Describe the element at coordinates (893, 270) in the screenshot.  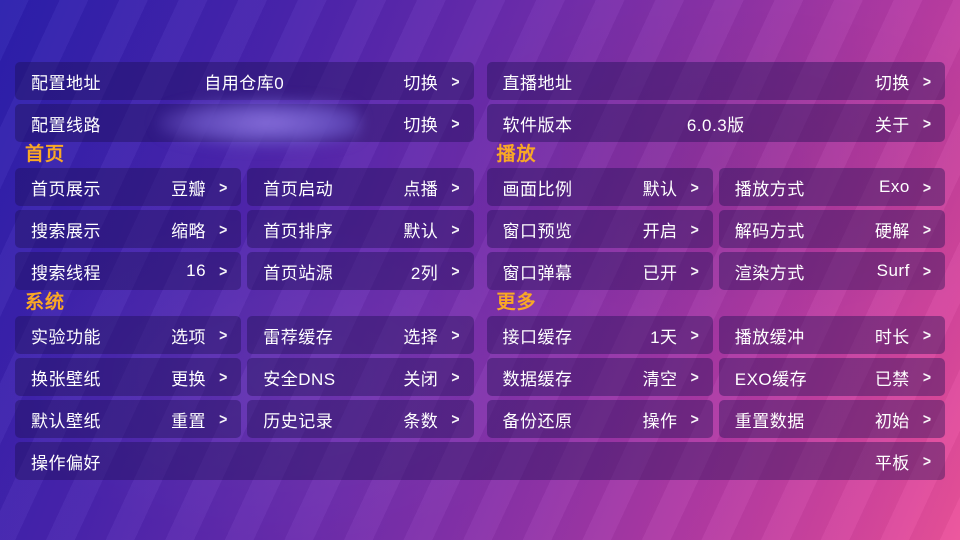
I see `setting-value: Surf` at that location.